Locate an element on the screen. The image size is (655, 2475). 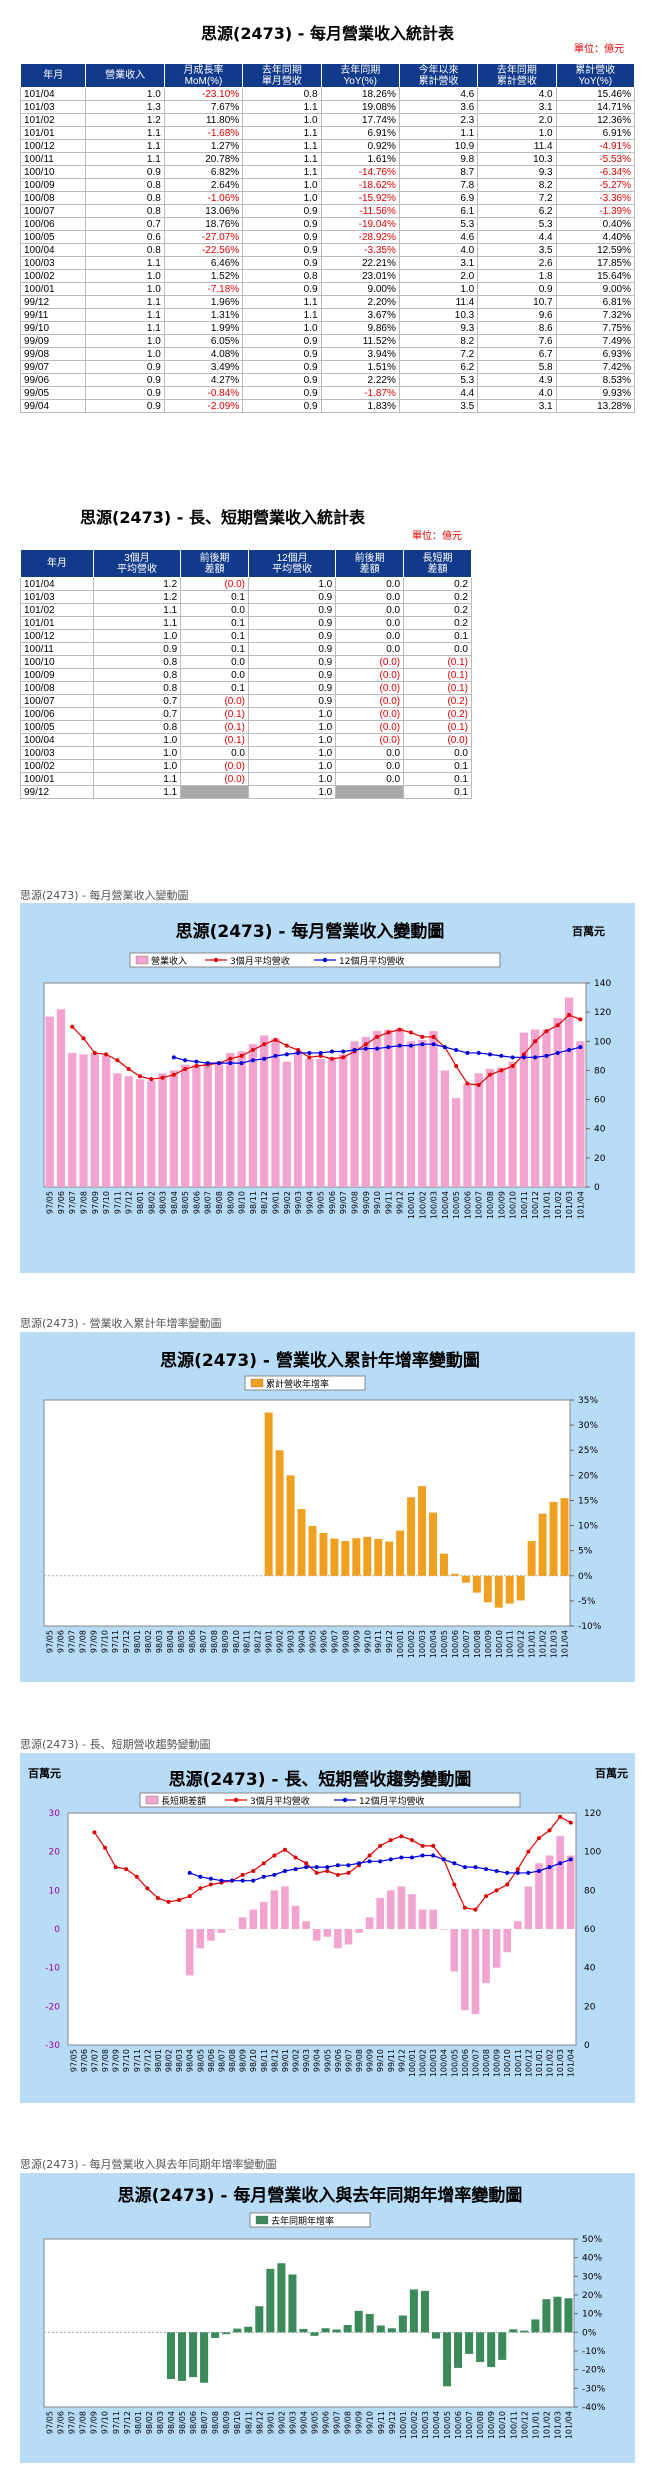
monthly-cell: 17.85% is located at coordinates (595, 263).